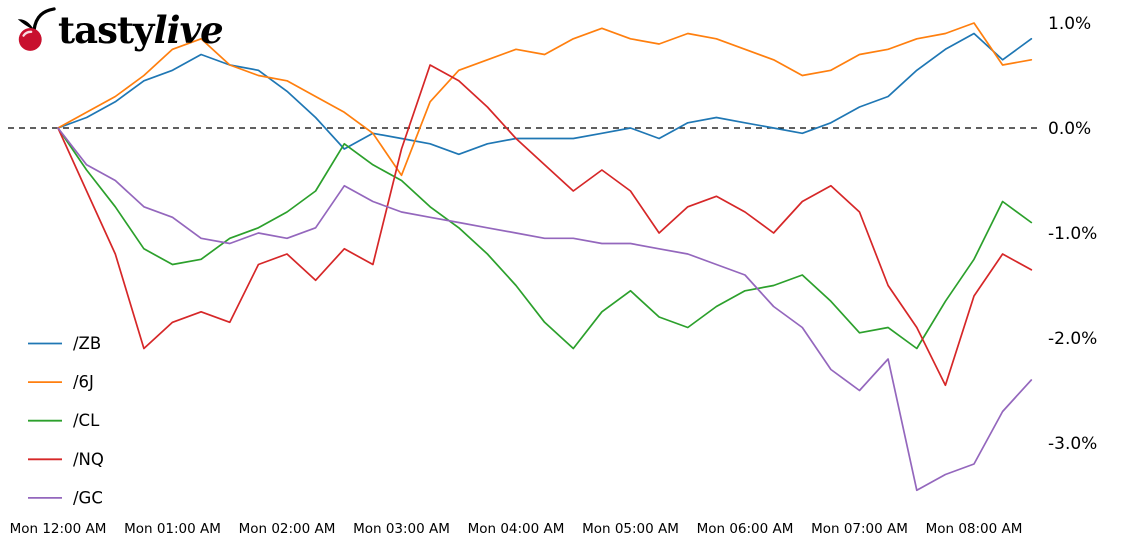 This screenshot has height=541, width=1122. Describe the element at coordinates (1069, 24) in the screenshot. I see `y-tick-label: 1.0%` at that location.